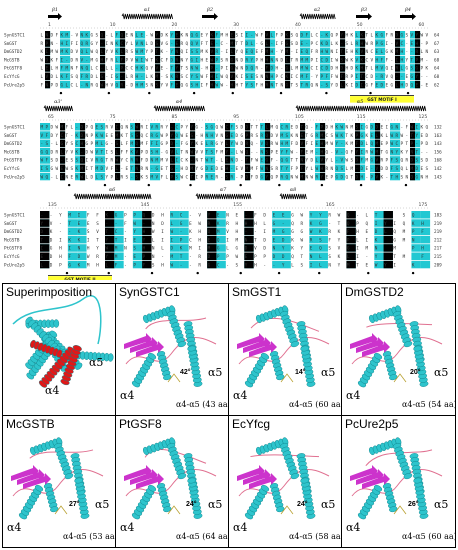 The image size is (458, 550). I want to click on sequence-end-number: 64, so click(437, 36).